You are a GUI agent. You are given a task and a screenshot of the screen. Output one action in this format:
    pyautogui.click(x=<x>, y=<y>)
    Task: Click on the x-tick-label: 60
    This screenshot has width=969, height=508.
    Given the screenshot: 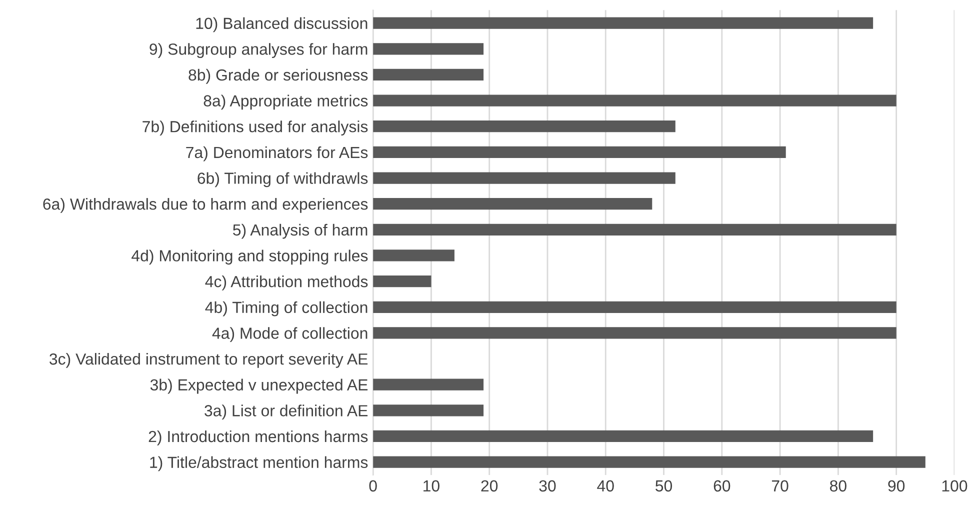 What is the action you would take?
    pyautogui.click(x=722, y=486)
    